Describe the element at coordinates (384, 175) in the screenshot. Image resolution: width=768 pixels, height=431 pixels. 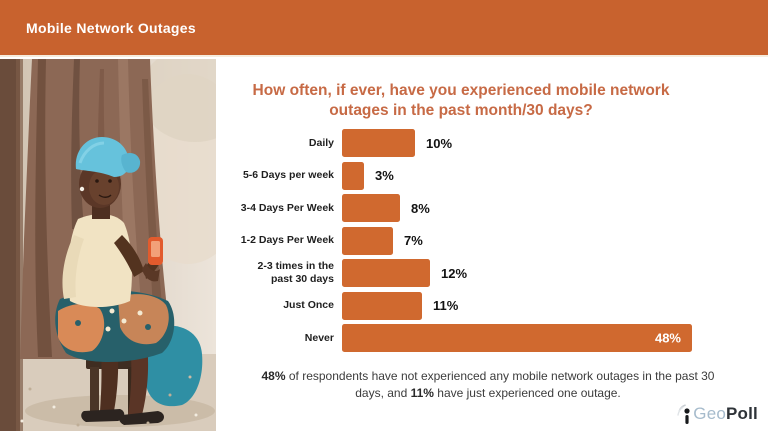
I see `value-label: 3%` at that location.